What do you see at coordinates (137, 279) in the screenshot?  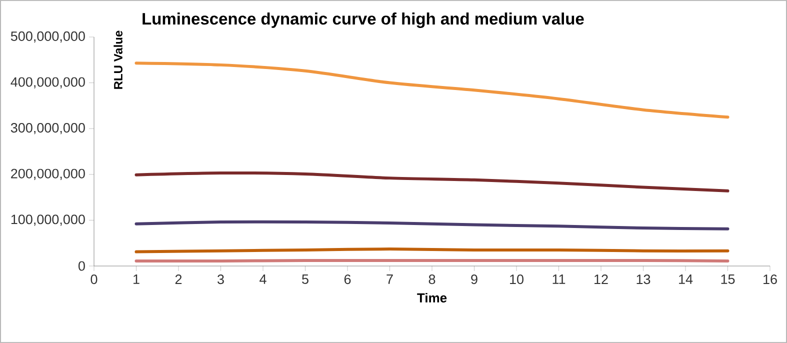 I see `x-tick-label: 1` at bounding box center [137, 279].